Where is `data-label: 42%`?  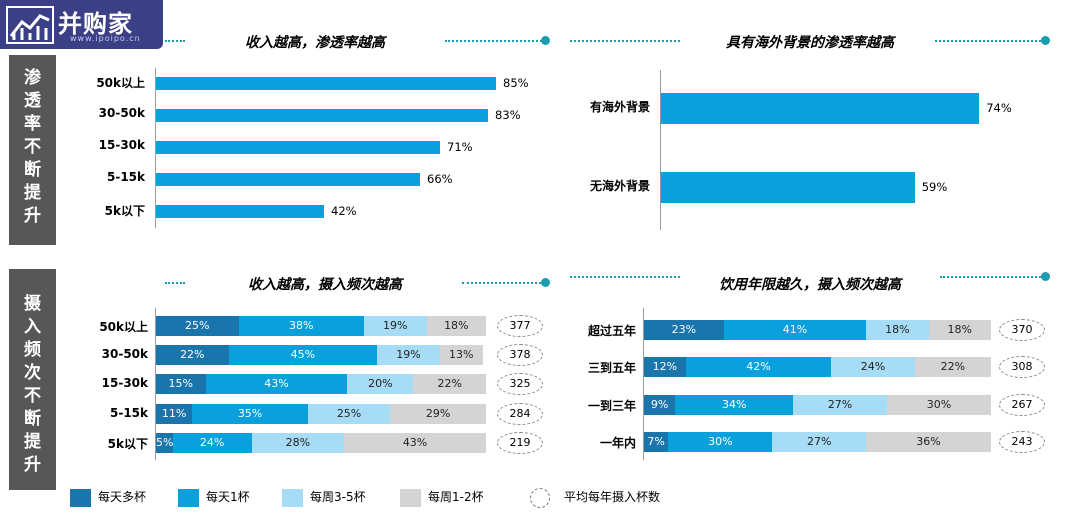
data-label: 42% is located at coordinates (344, 210).